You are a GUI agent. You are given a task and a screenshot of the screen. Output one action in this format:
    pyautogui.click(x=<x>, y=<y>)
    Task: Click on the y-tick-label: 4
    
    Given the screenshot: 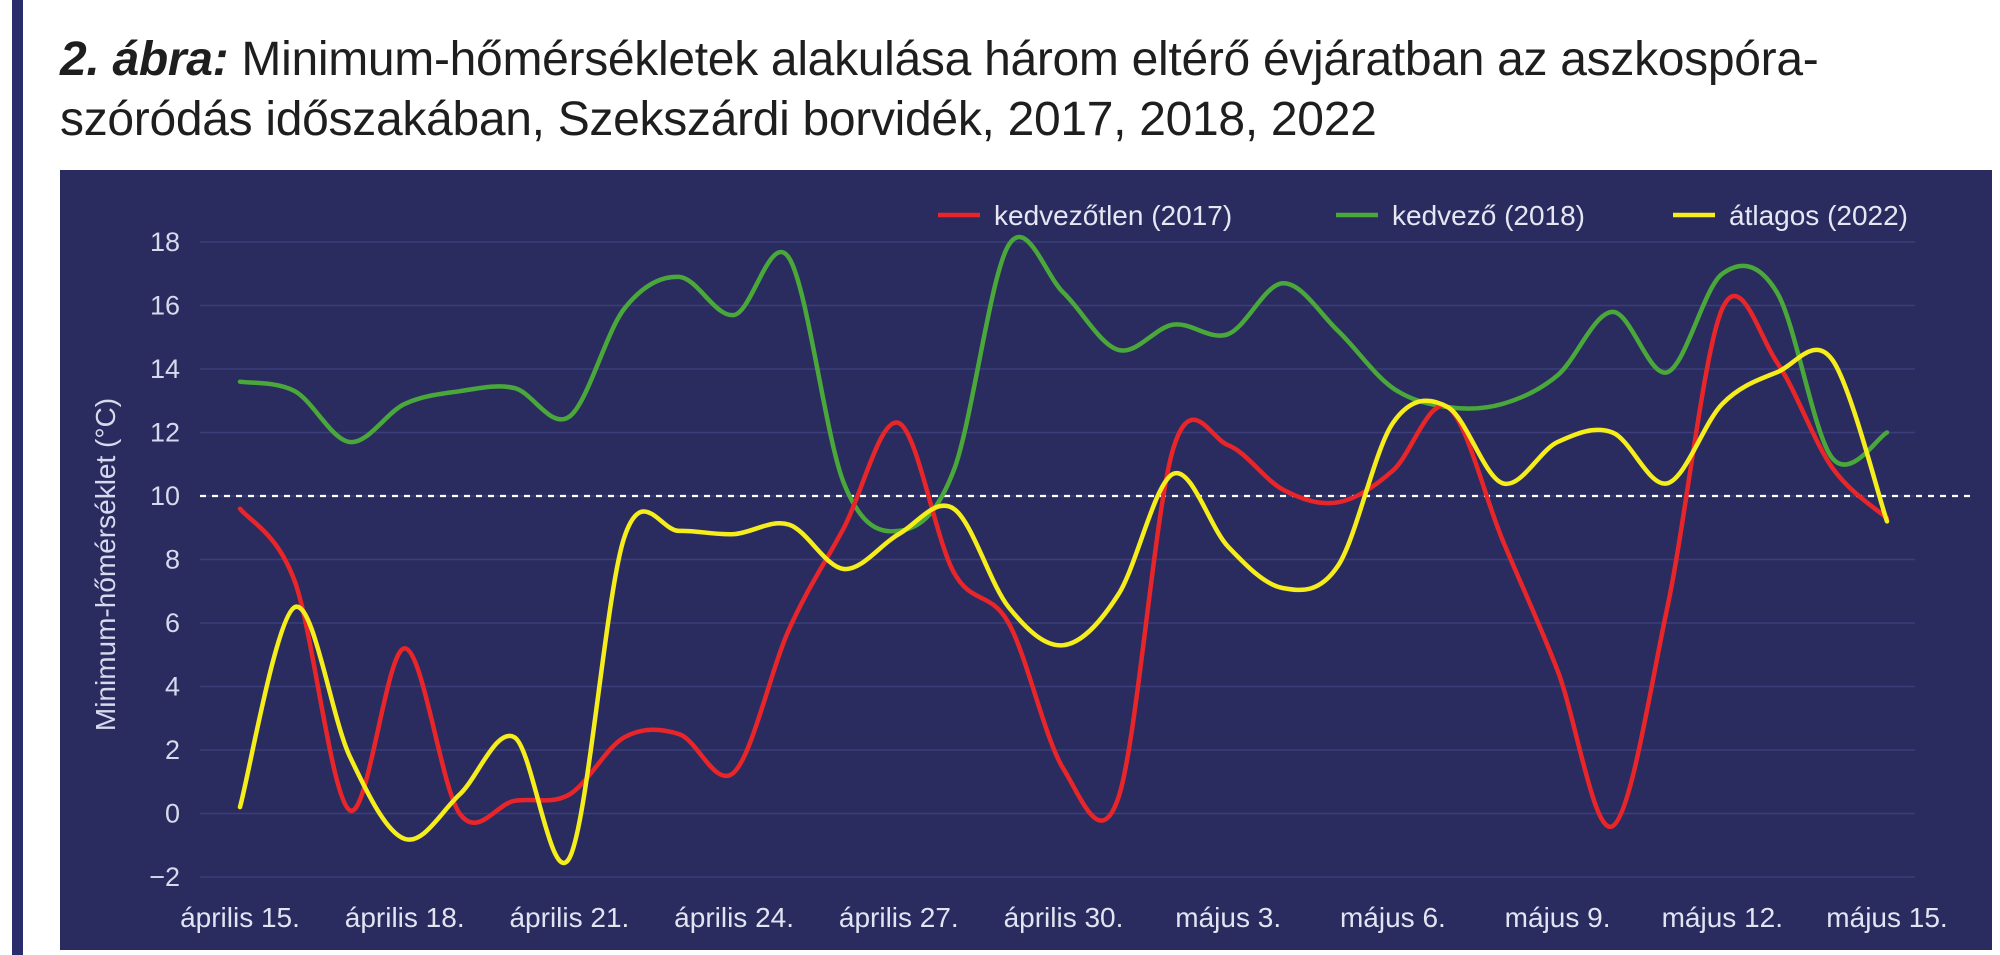 What is the action you would take?
    pyautogui.click(x=172, y=687)
    